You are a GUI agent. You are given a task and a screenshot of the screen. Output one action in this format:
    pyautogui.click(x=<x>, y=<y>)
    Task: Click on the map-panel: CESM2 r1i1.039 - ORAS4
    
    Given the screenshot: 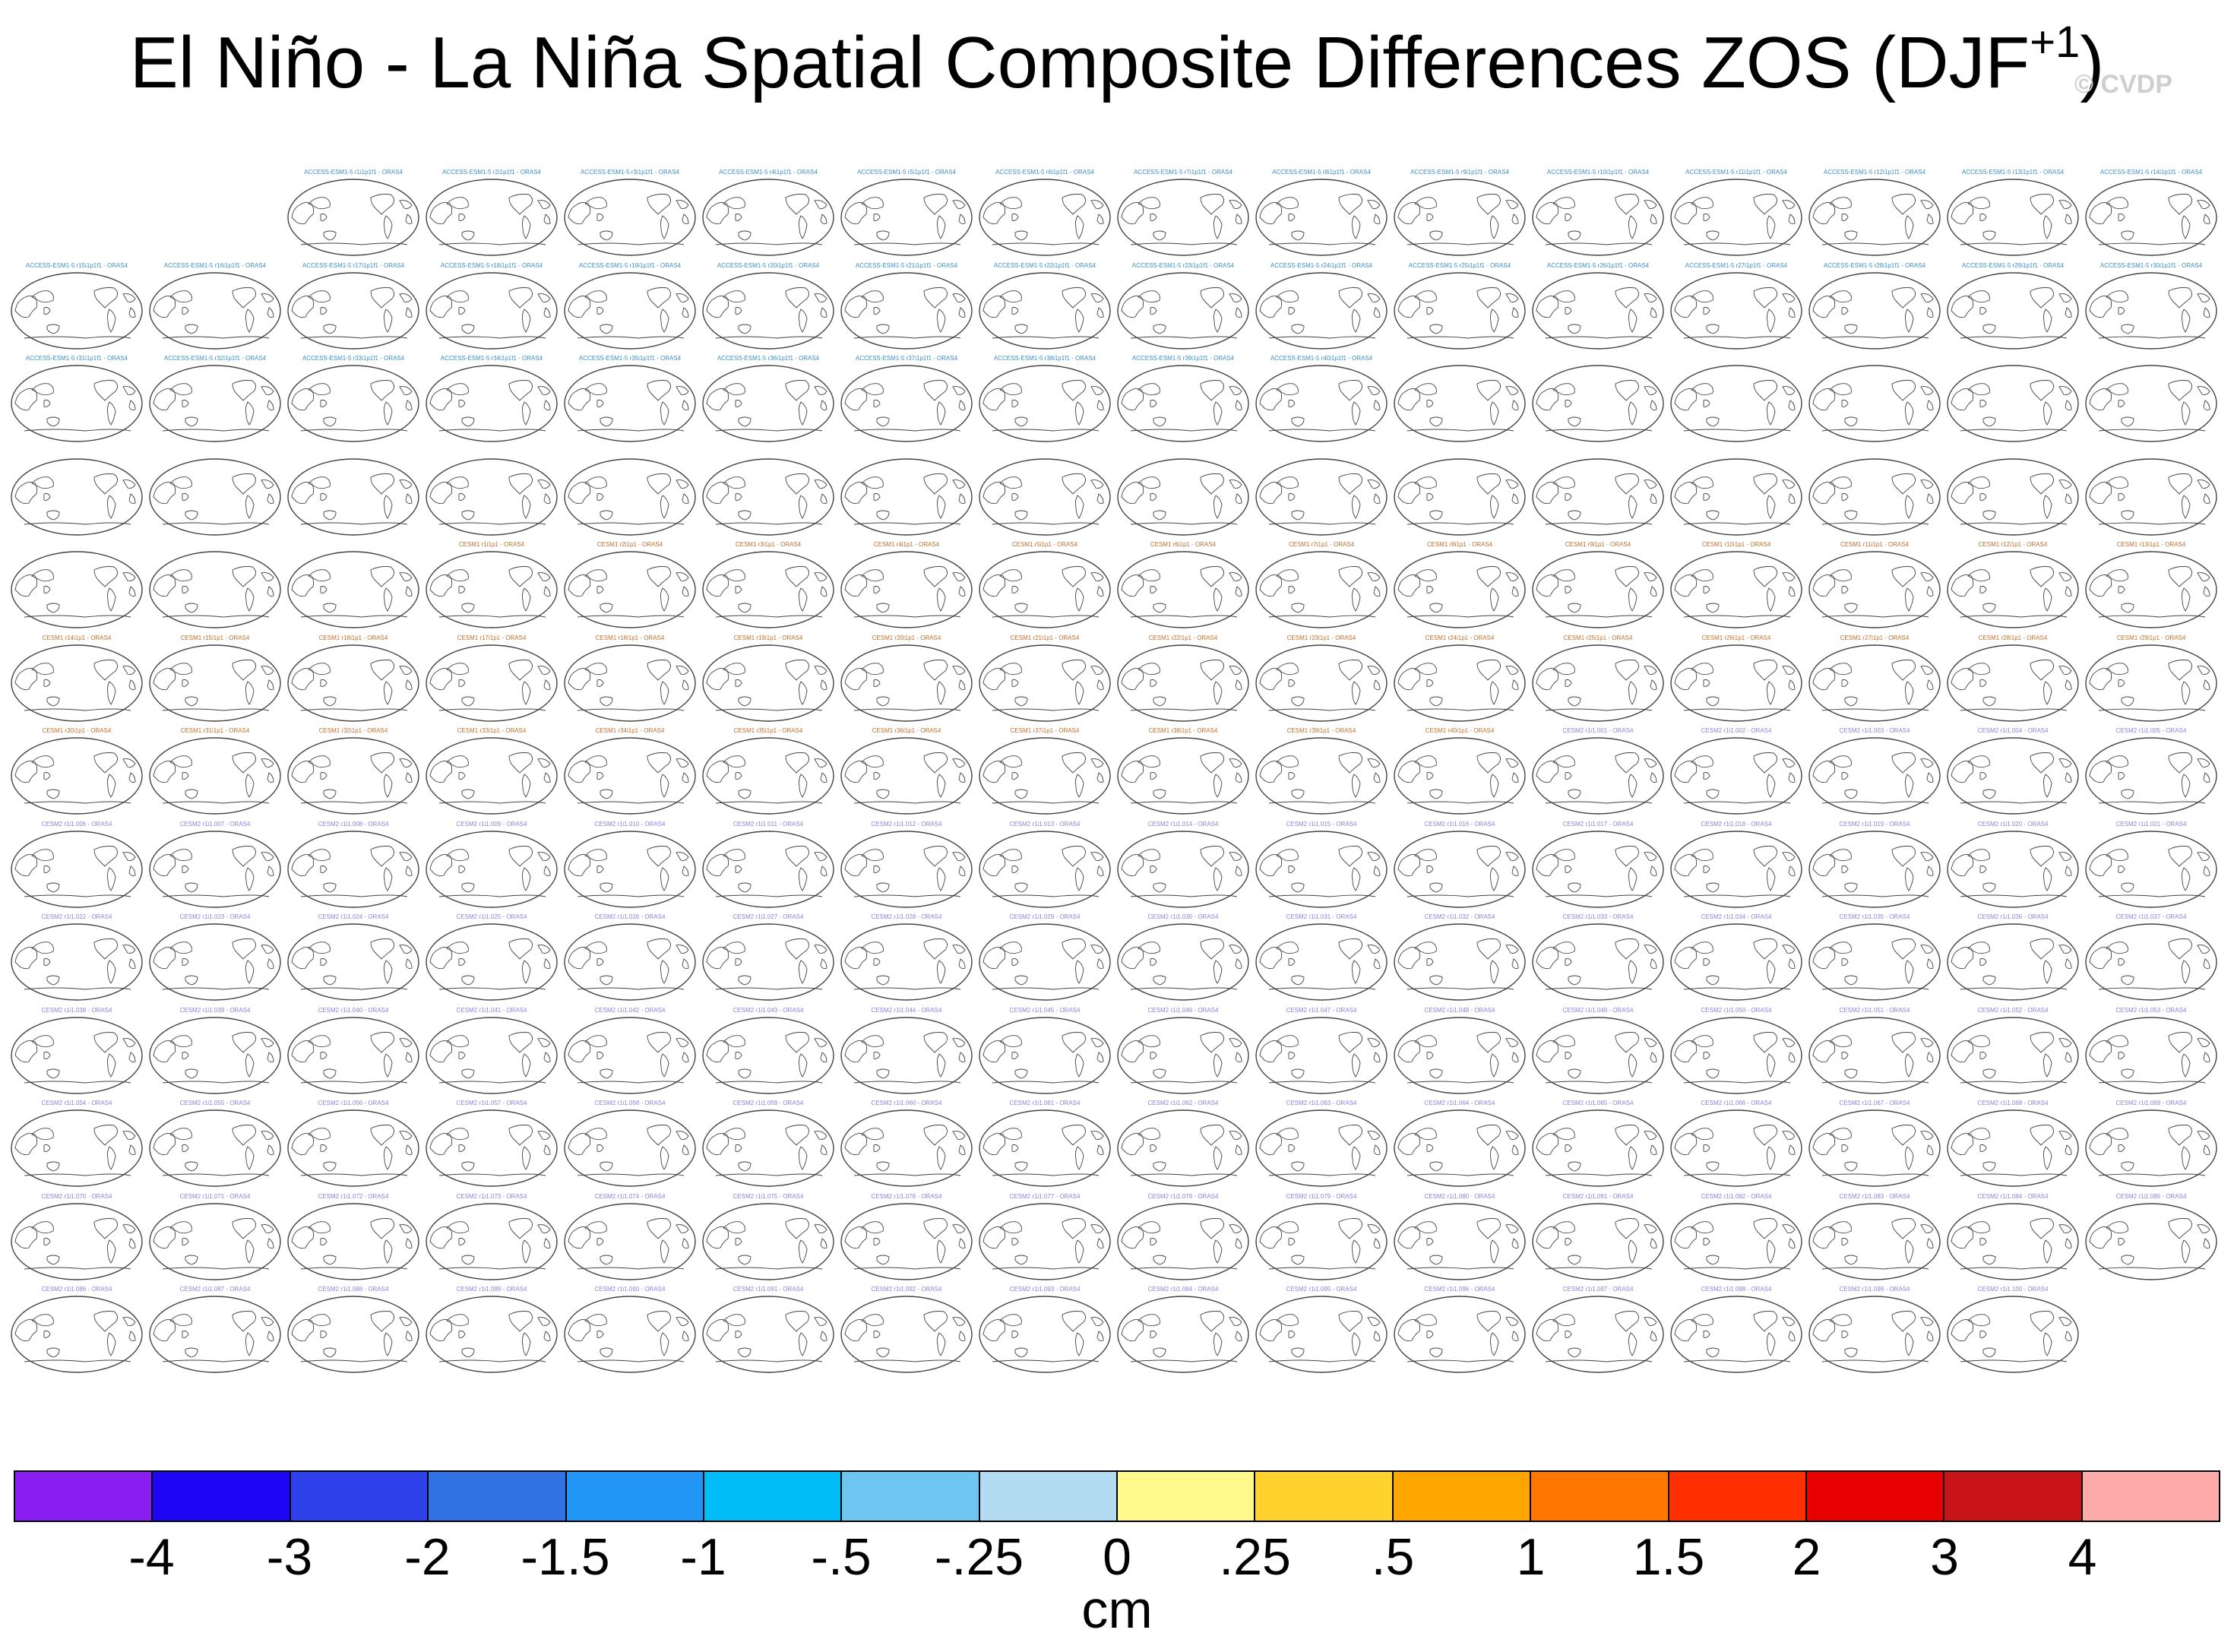 What is the action you would take?
    pyautogui.click(x=215, y=1052)
    